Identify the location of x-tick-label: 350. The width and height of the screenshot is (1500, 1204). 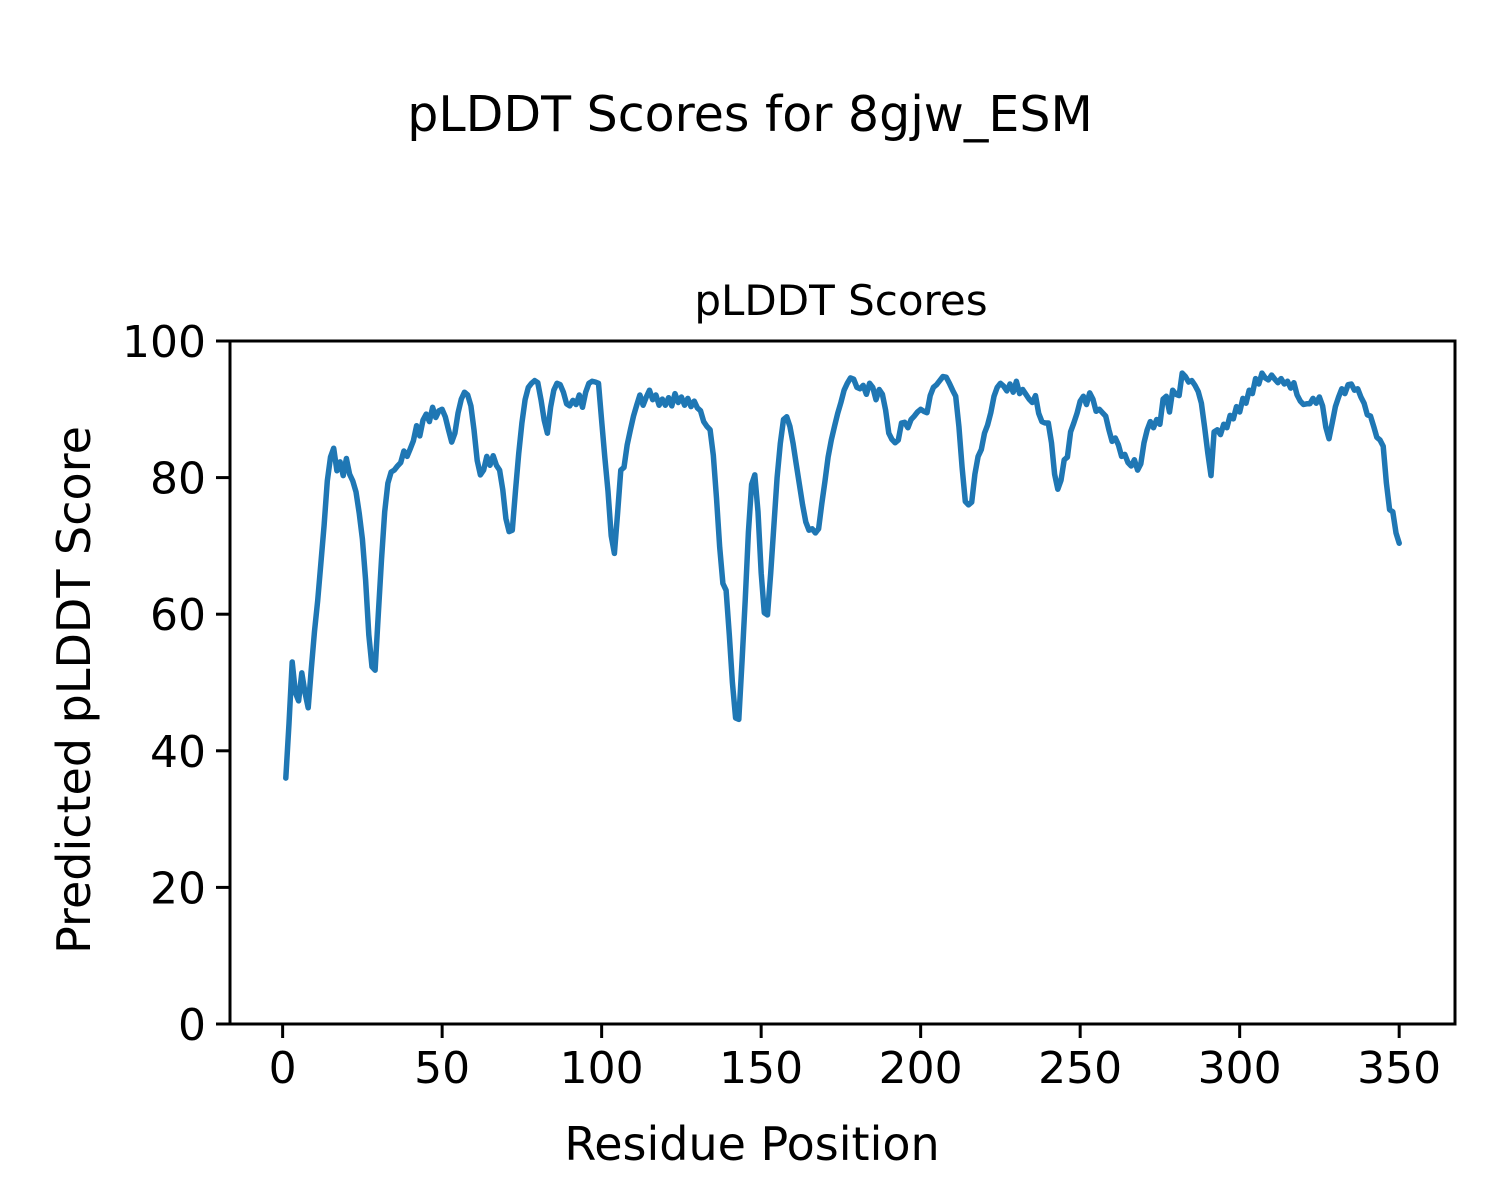
(1399, 1068).